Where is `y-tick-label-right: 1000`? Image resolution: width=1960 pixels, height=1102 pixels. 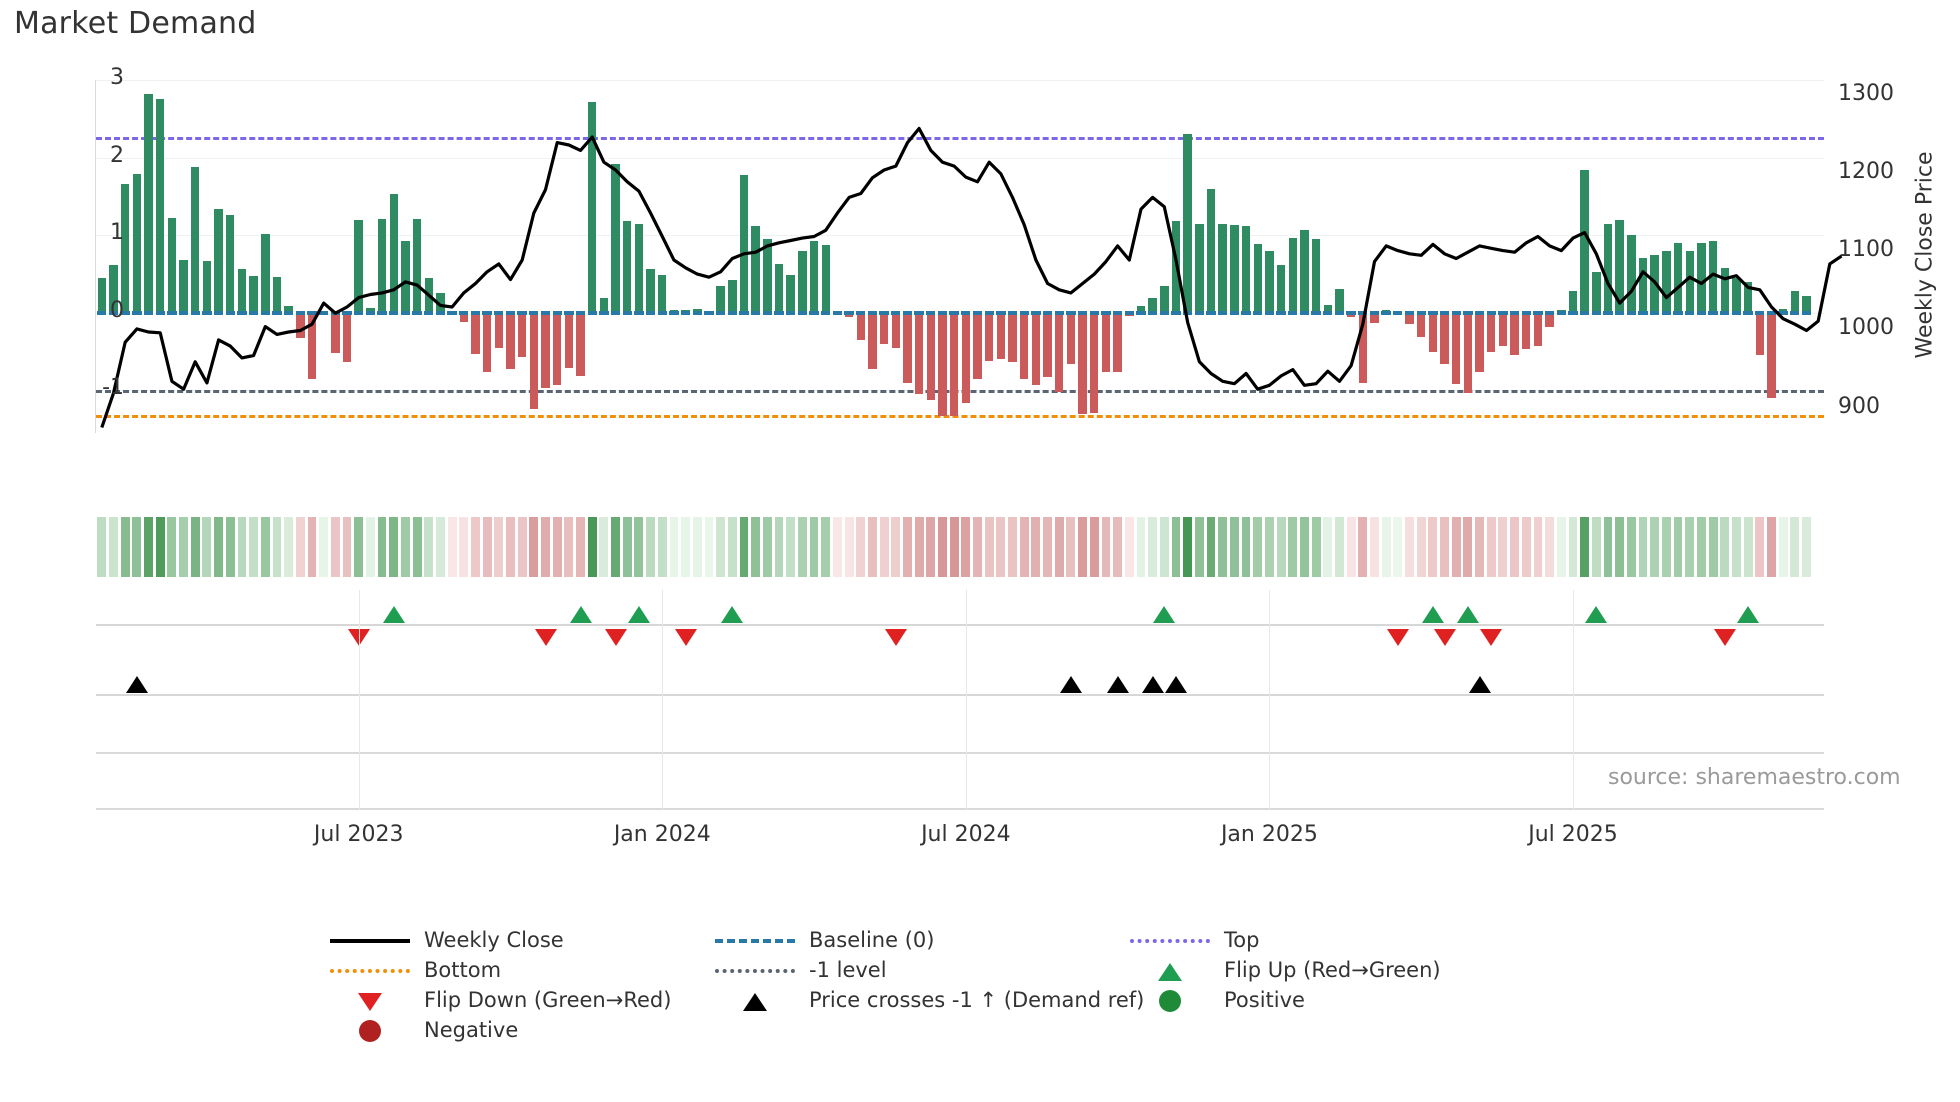 y-tick-label-right: 1000 is located at coordinates (1866, 328).